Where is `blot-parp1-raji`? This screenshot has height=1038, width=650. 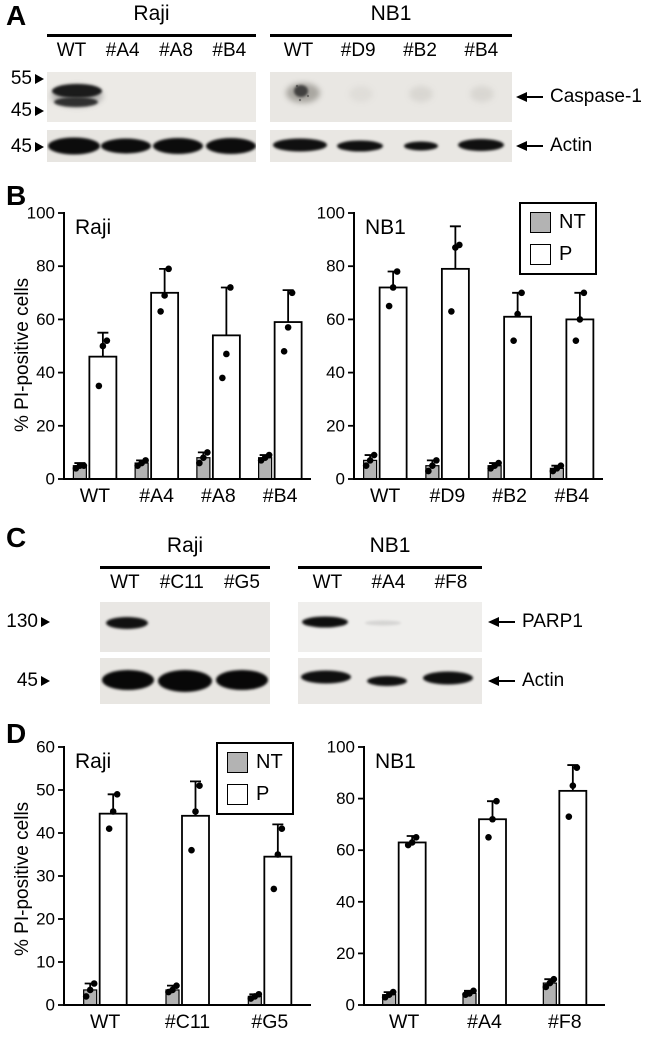 blot-parp1-raji is located at coordinates (185, 627).